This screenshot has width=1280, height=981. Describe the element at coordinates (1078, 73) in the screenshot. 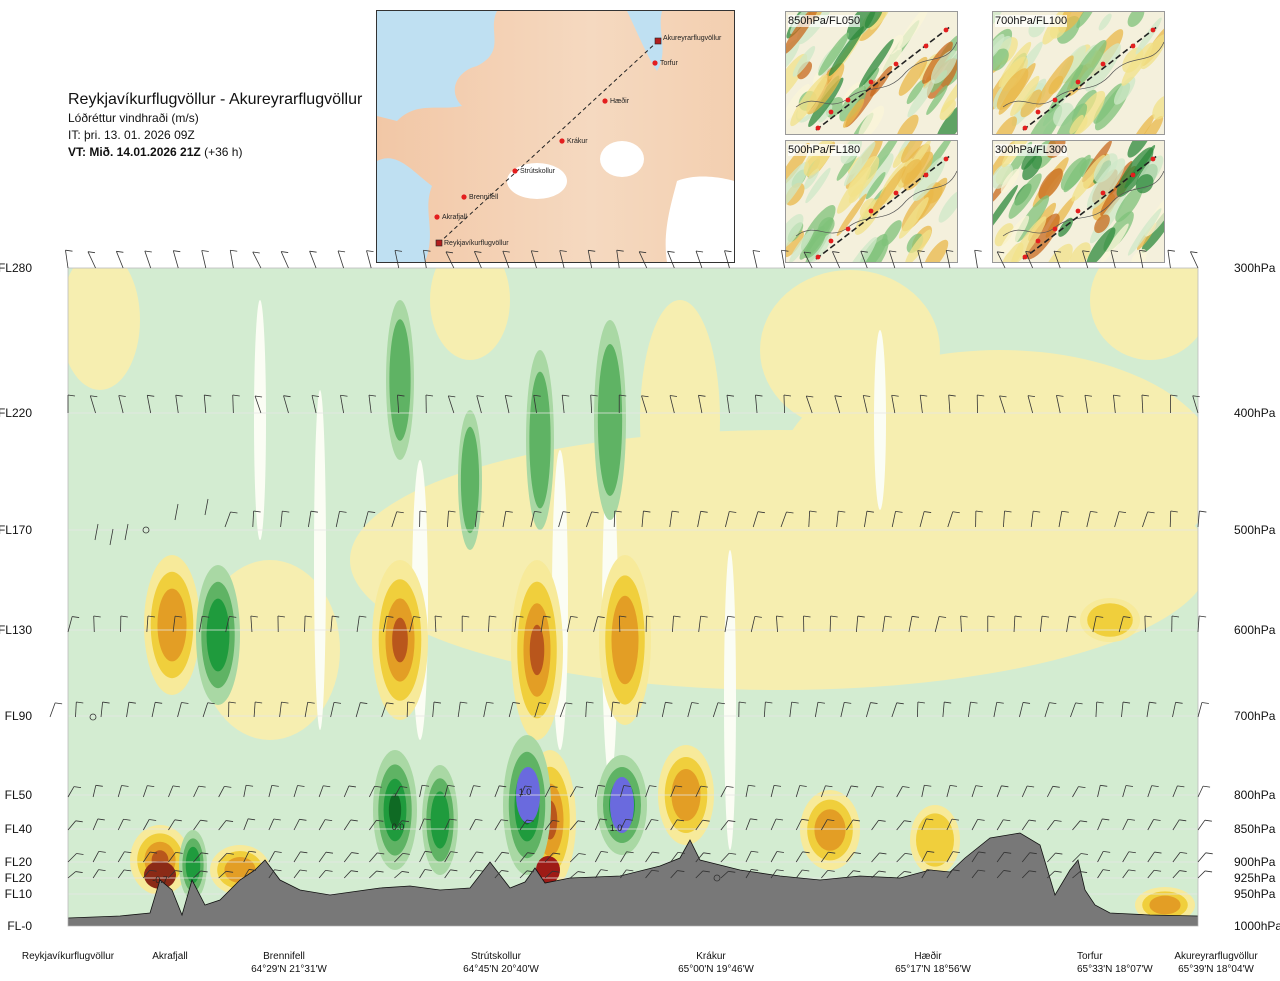

I see `level-panel: 700hPa/FL100` at that location.